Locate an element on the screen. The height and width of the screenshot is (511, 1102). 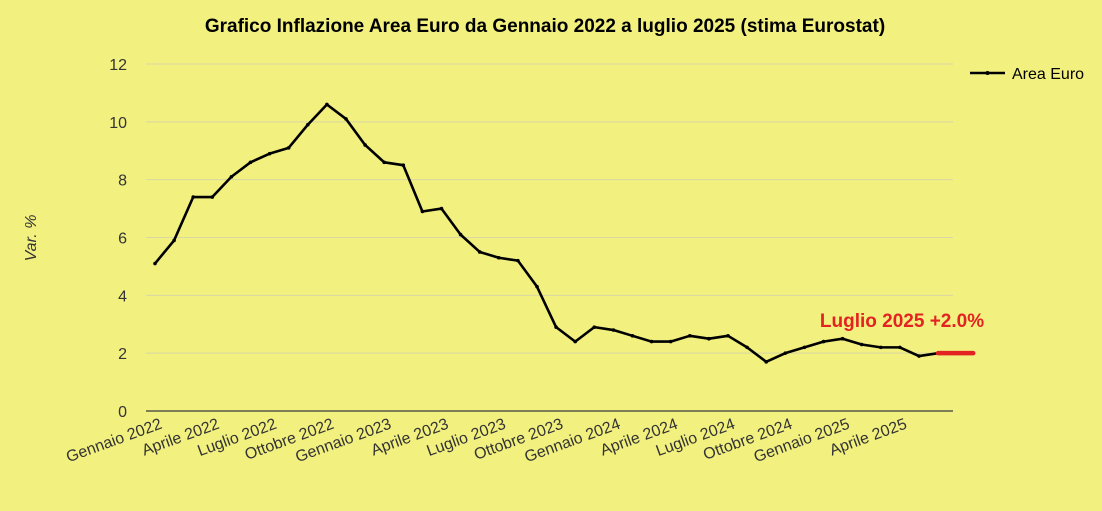
legend: Area Euro is located at coordinates (1027, 74).